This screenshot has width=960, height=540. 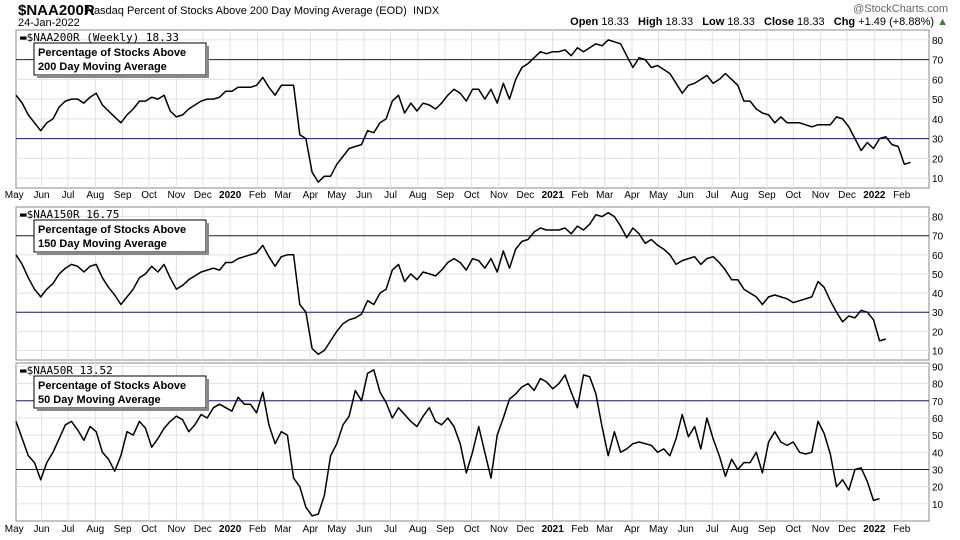 I want to click on chg-value: +1.49 (+8.88%), so click(x=896, y=22).